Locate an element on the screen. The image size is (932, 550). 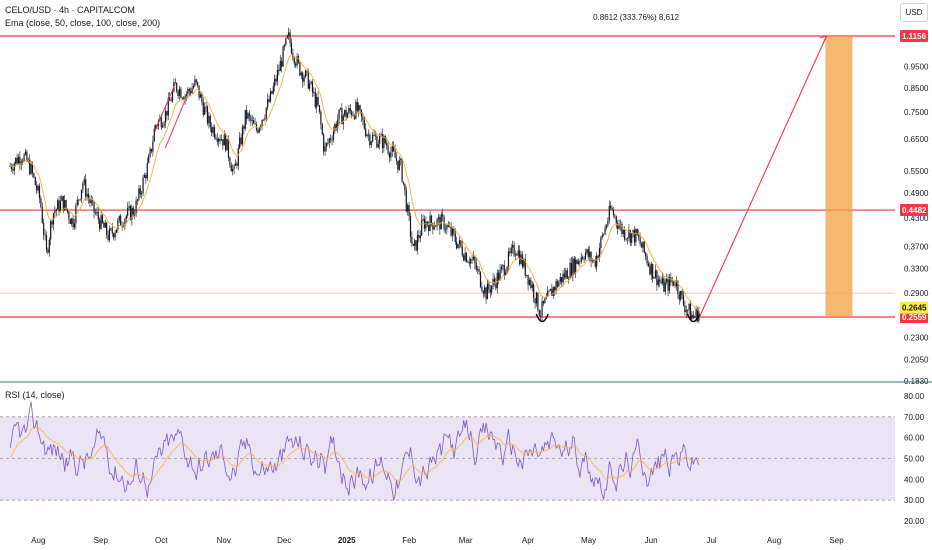
ema-legend: Ema (close, 50, close, 100, close, 200) is located at coordinates (83, 23).